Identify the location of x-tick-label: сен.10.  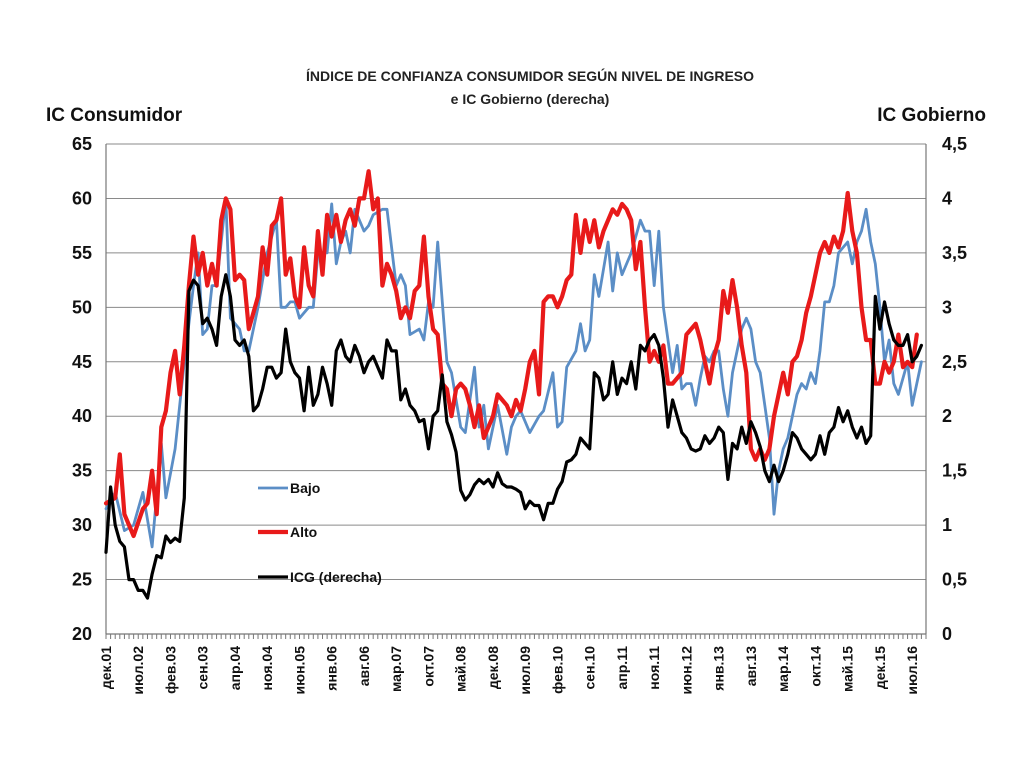
(590, 668).